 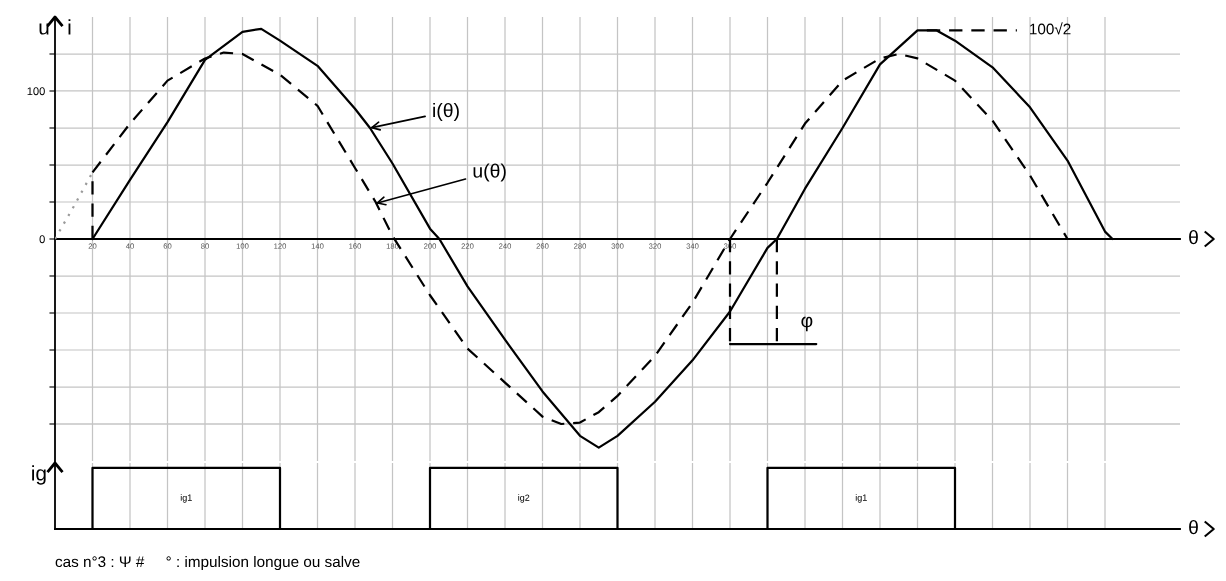 What do you see at coordinates (207, 563) in the screenshot?
I see `text: cas n°3 : Ψ # ° : impulsion longue ou salve` at bounding box center [207, 563].